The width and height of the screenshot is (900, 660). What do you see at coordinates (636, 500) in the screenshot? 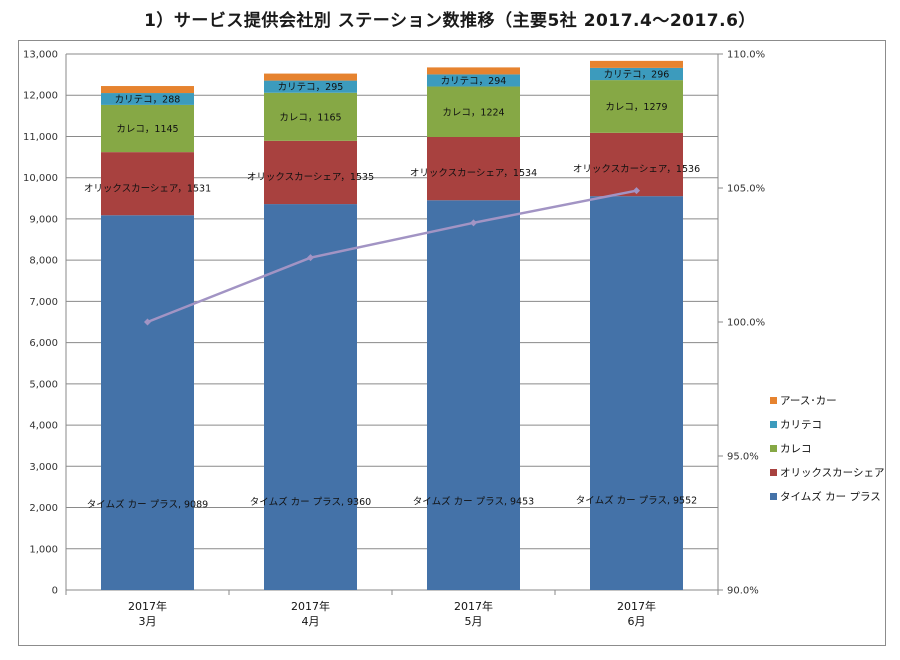
I see `data-label: タイムズ カー プラス, 9552` at bounding box center [636, 500].